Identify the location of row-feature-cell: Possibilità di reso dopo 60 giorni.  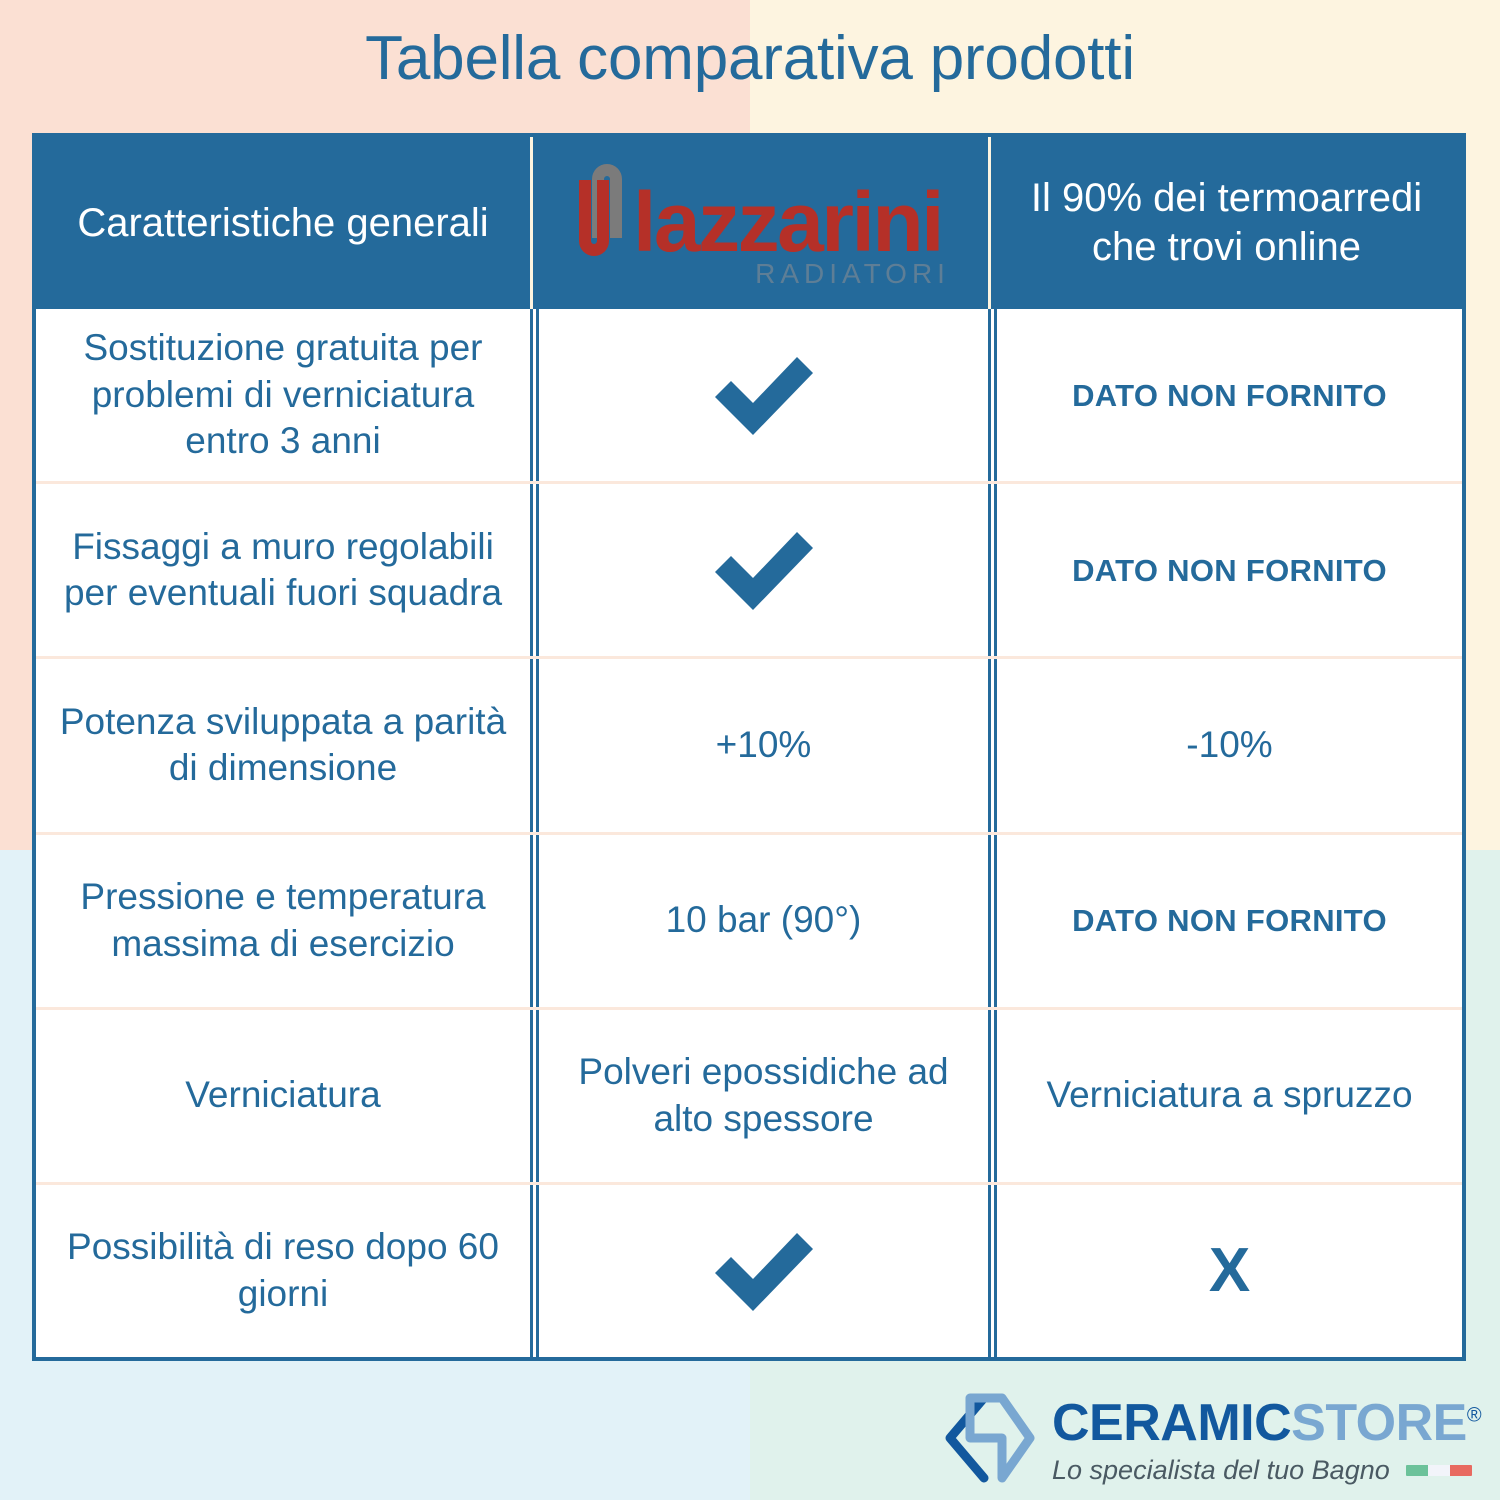
(283, 1271).